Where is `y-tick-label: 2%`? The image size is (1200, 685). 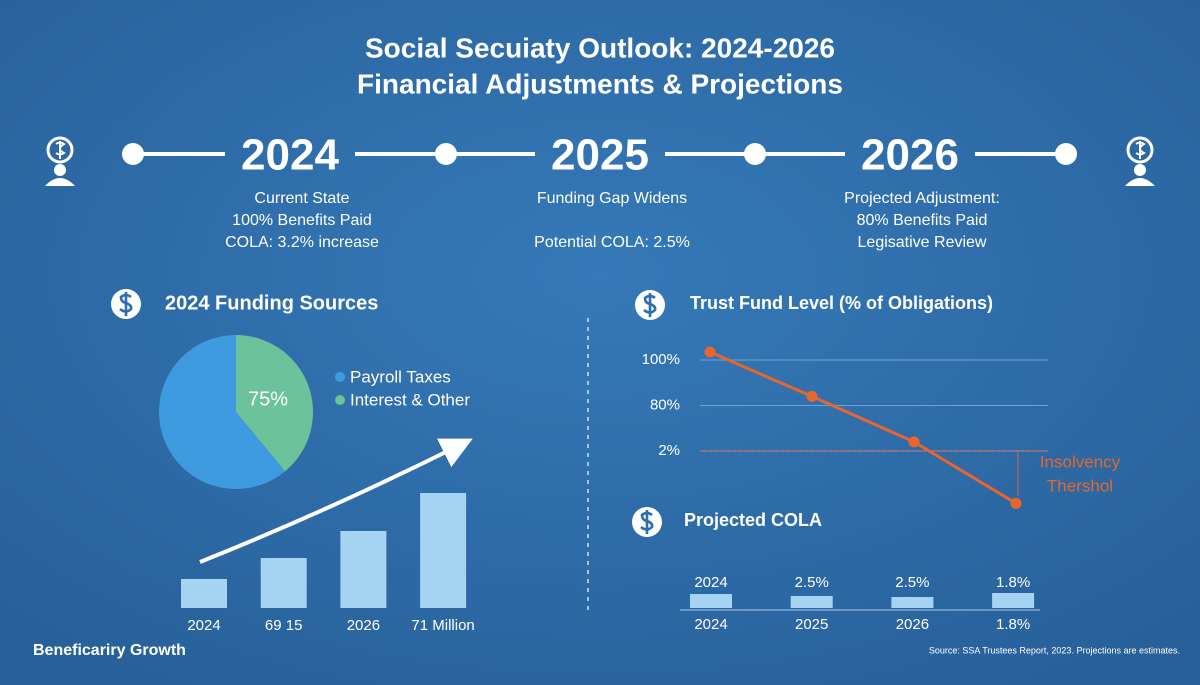 y-tick-label: 2% is located at coordinates (669, 450).